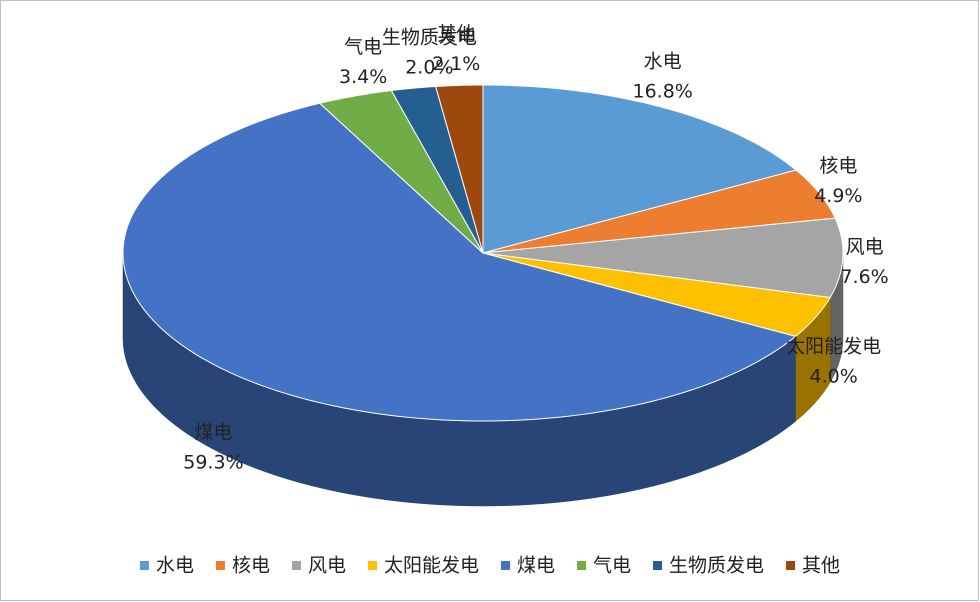  I want to click on legend-label: 太阳能发电, so click(431, 566).